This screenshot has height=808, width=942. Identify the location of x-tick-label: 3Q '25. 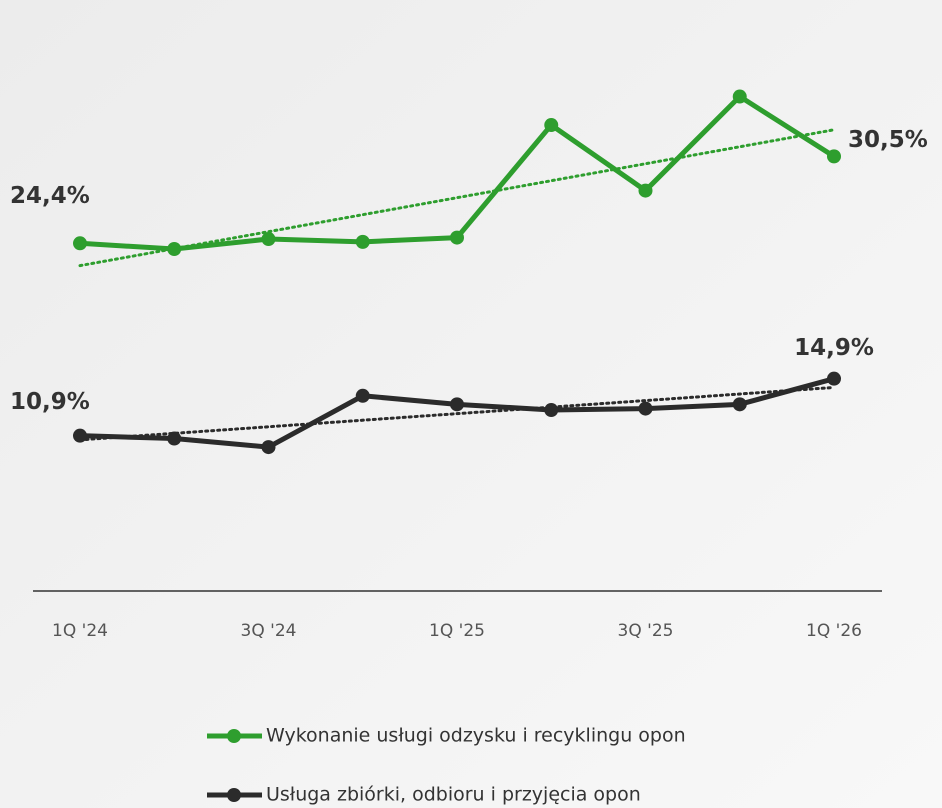
(646, 631).